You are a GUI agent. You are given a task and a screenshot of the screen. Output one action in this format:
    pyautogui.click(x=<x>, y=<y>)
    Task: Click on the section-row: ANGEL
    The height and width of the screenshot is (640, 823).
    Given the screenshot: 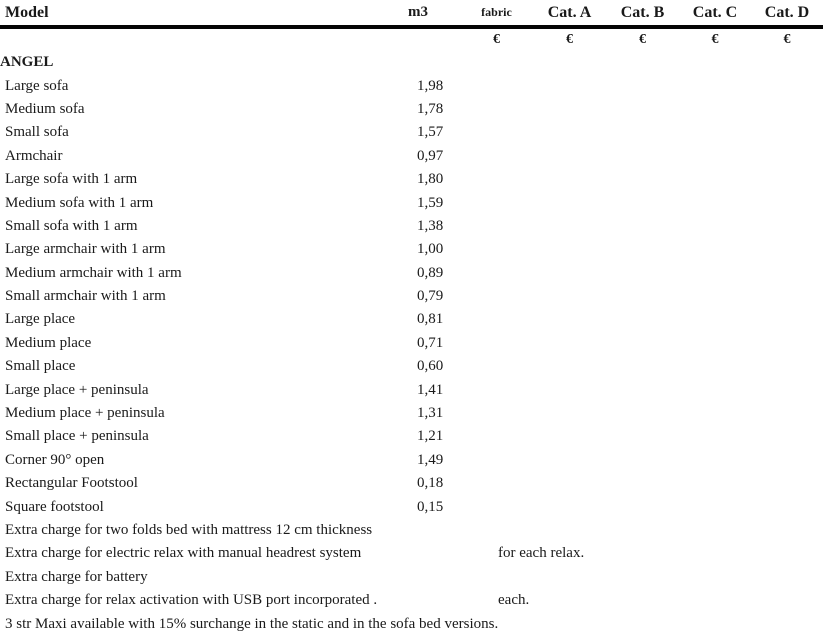 What is the action you would take?
    pyautogui.click(x=411, y=62)
    